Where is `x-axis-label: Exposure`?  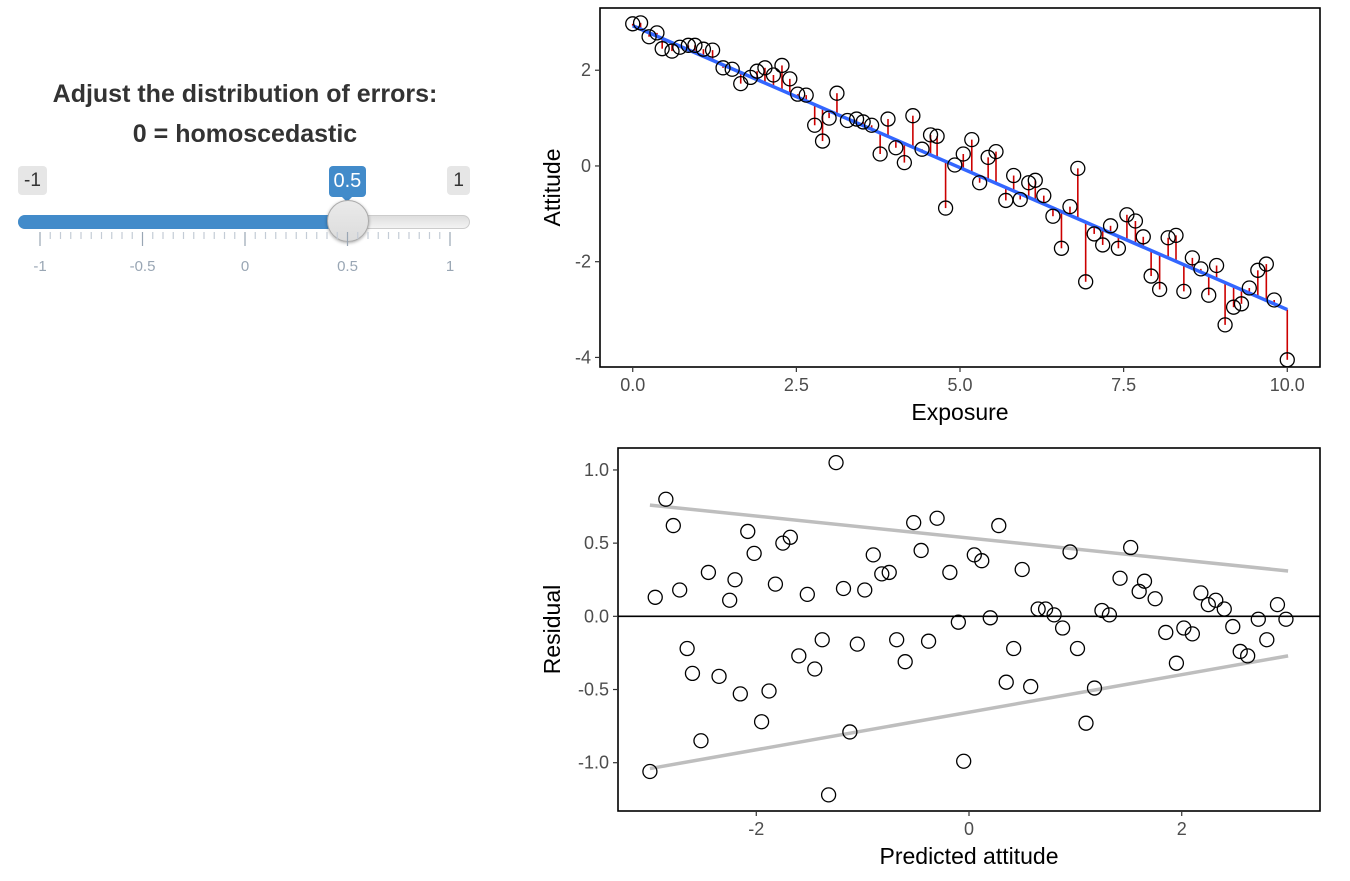
x-axis-label: Exposure is located at coordinates (959, 412).